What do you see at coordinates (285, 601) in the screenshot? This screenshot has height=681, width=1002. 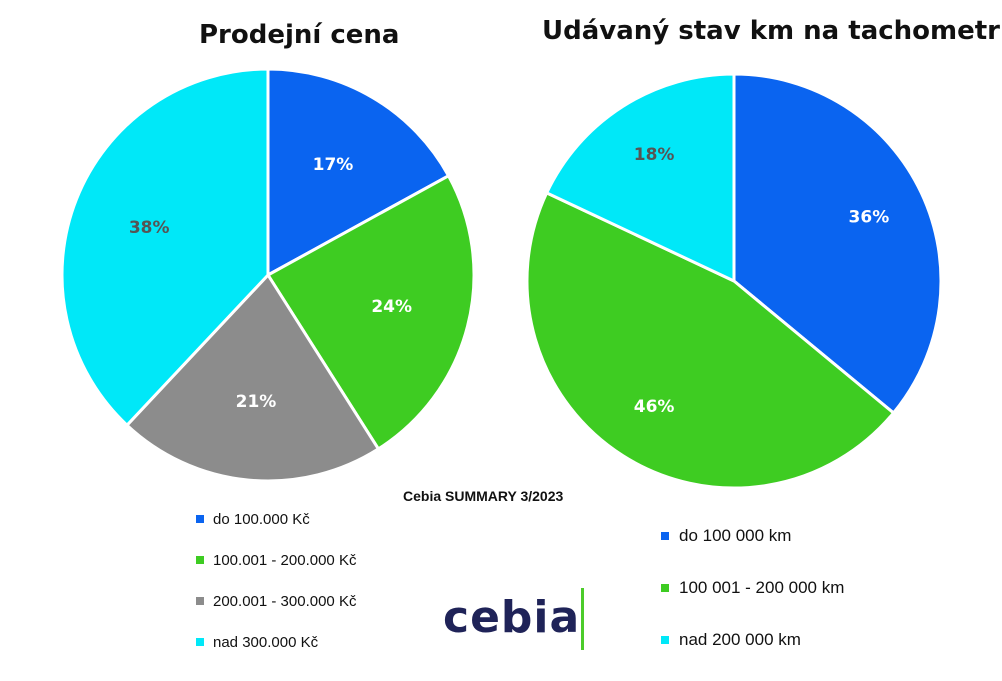 I see `legend-label: 200.001 - 300.000 Kč` at bounding box center [285, 601].